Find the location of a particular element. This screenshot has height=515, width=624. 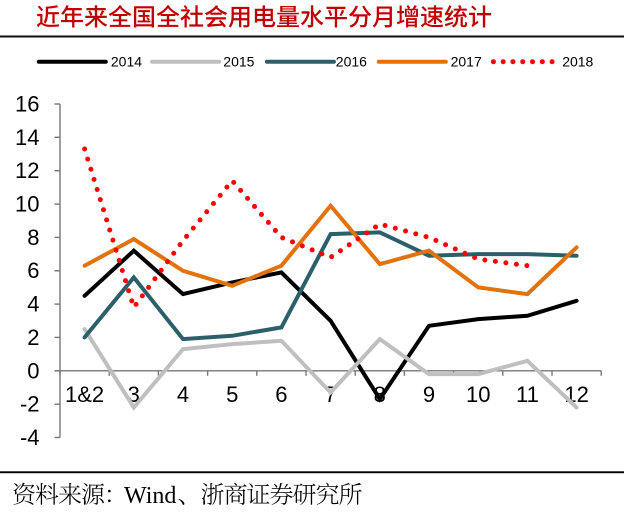

svg-text: 16 is located at coordinates (27, 104).